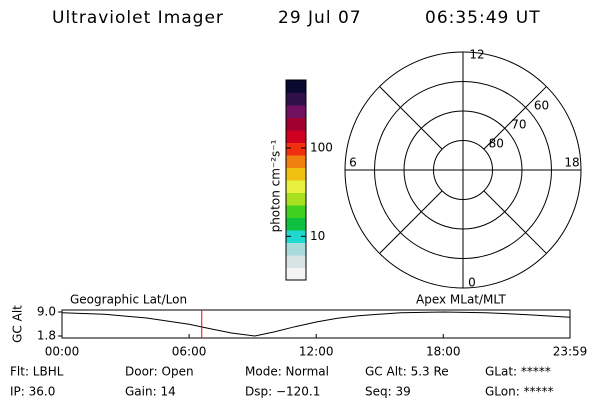 The image size is (600, 400). I want to click on x-tick-label: 12:00, so click(316, 352).